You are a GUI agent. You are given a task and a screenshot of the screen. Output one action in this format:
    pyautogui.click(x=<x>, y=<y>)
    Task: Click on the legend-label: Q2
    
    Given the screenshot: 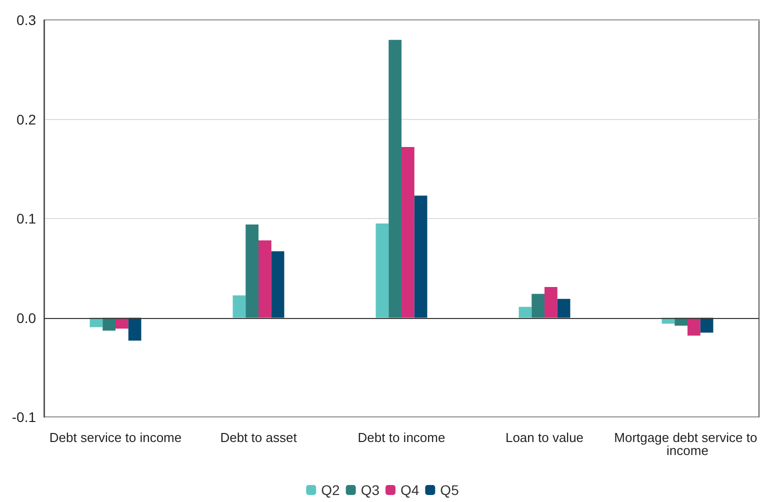 What is the action you would take?
    pyautogui.click(x=330, y=490)
    